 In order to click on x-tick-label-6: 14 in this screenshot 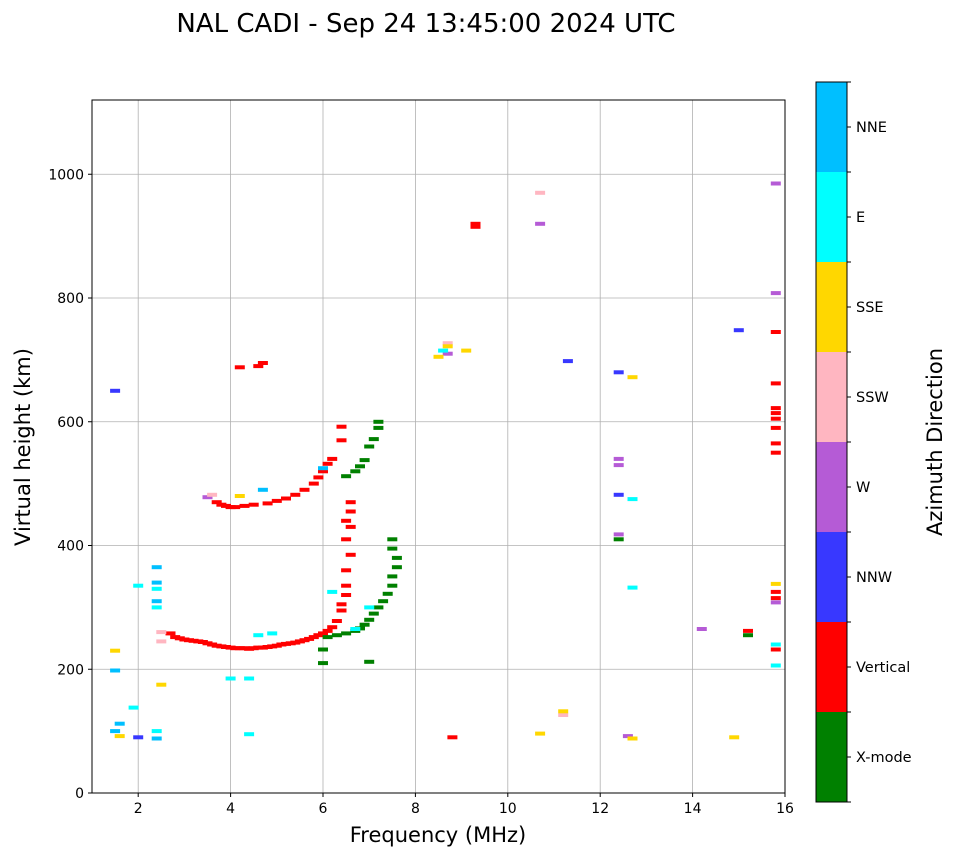, I will do `click(693, 809)`.